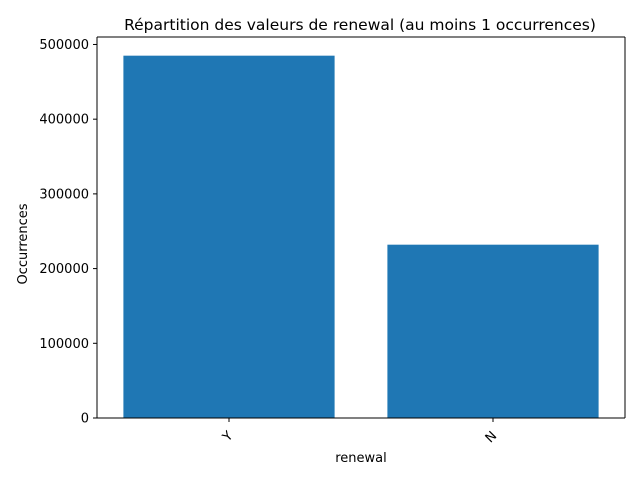 The height and width of the screenshot is (480, 640). What do you see at coordinates (64, 344) in the screenshot?
I see `y-tick-label: 100000` at bounding box center [64, 344].